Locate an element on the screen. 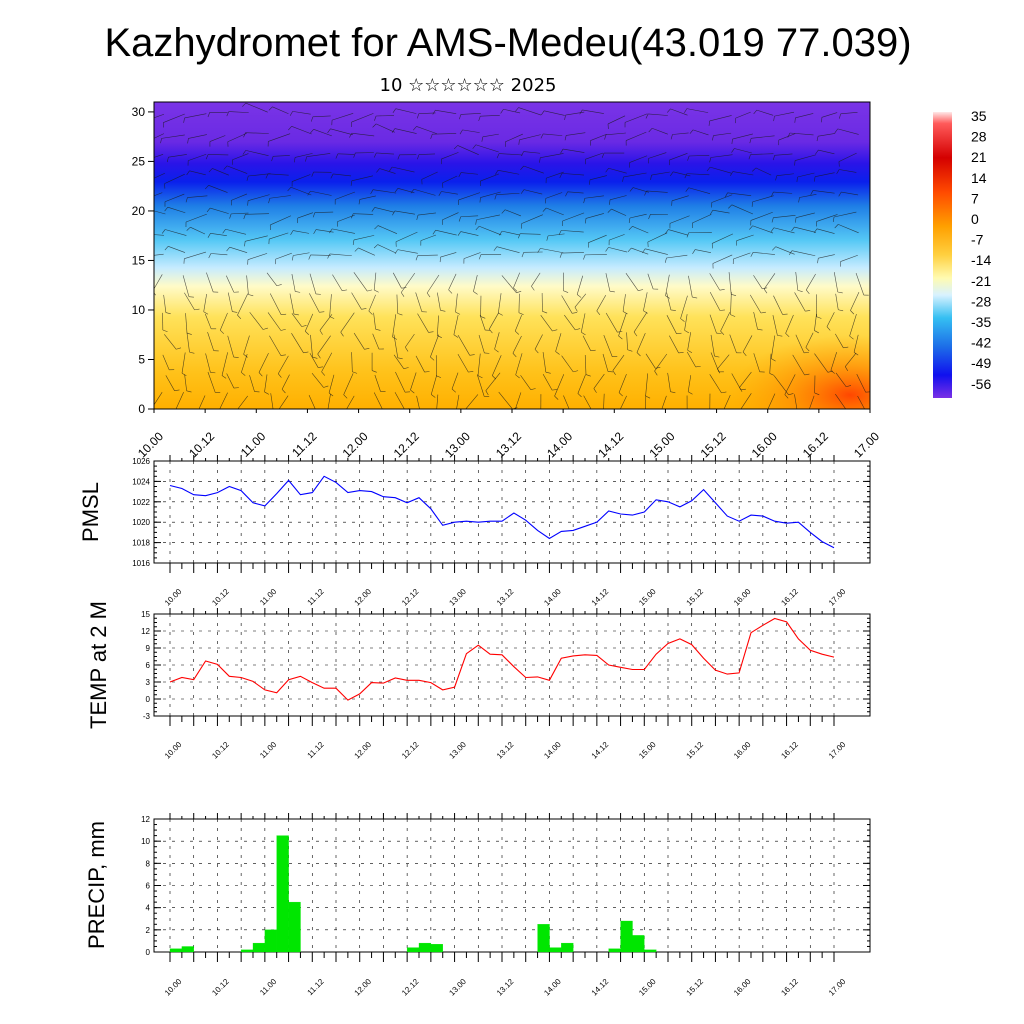 This screenshot has width=1024, height=1024. colorbar-labels: 35 28 21 14 7 0 -7 -14 -21 -28 -35 -42 -49 -56 is located at coordinates (981, 250).